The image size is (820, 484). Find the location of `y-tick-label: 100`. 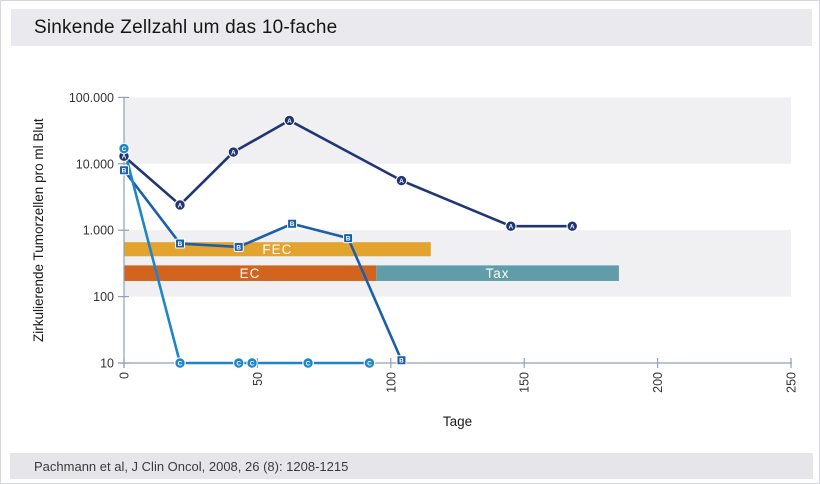

y-tick-label: 100 is located at coordinates (103, 297).